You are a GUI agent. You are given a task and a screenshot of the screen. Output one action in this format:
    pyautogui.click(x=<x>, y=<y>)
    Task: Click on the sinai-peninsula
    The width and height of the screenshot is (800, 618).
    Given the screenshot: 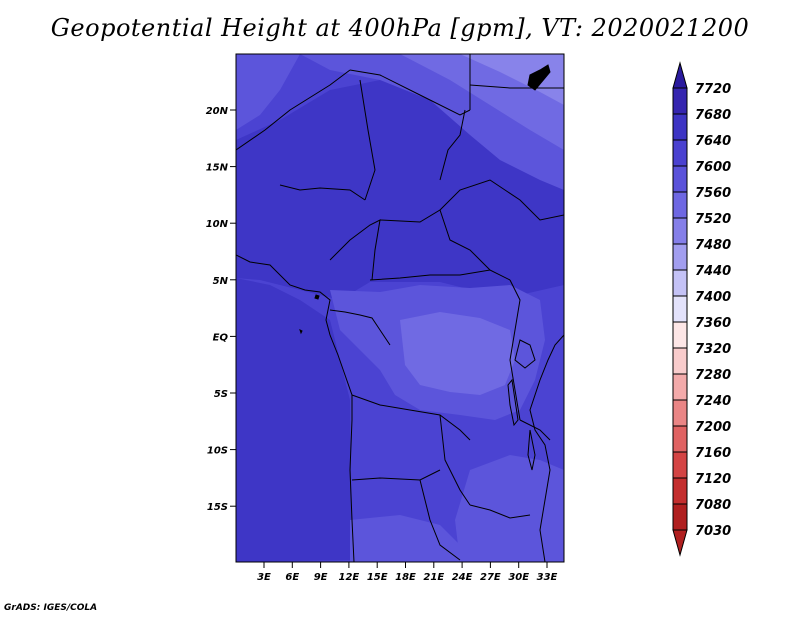 What is the action you would take?
    pyautogui.click(x=539, y=77)
    